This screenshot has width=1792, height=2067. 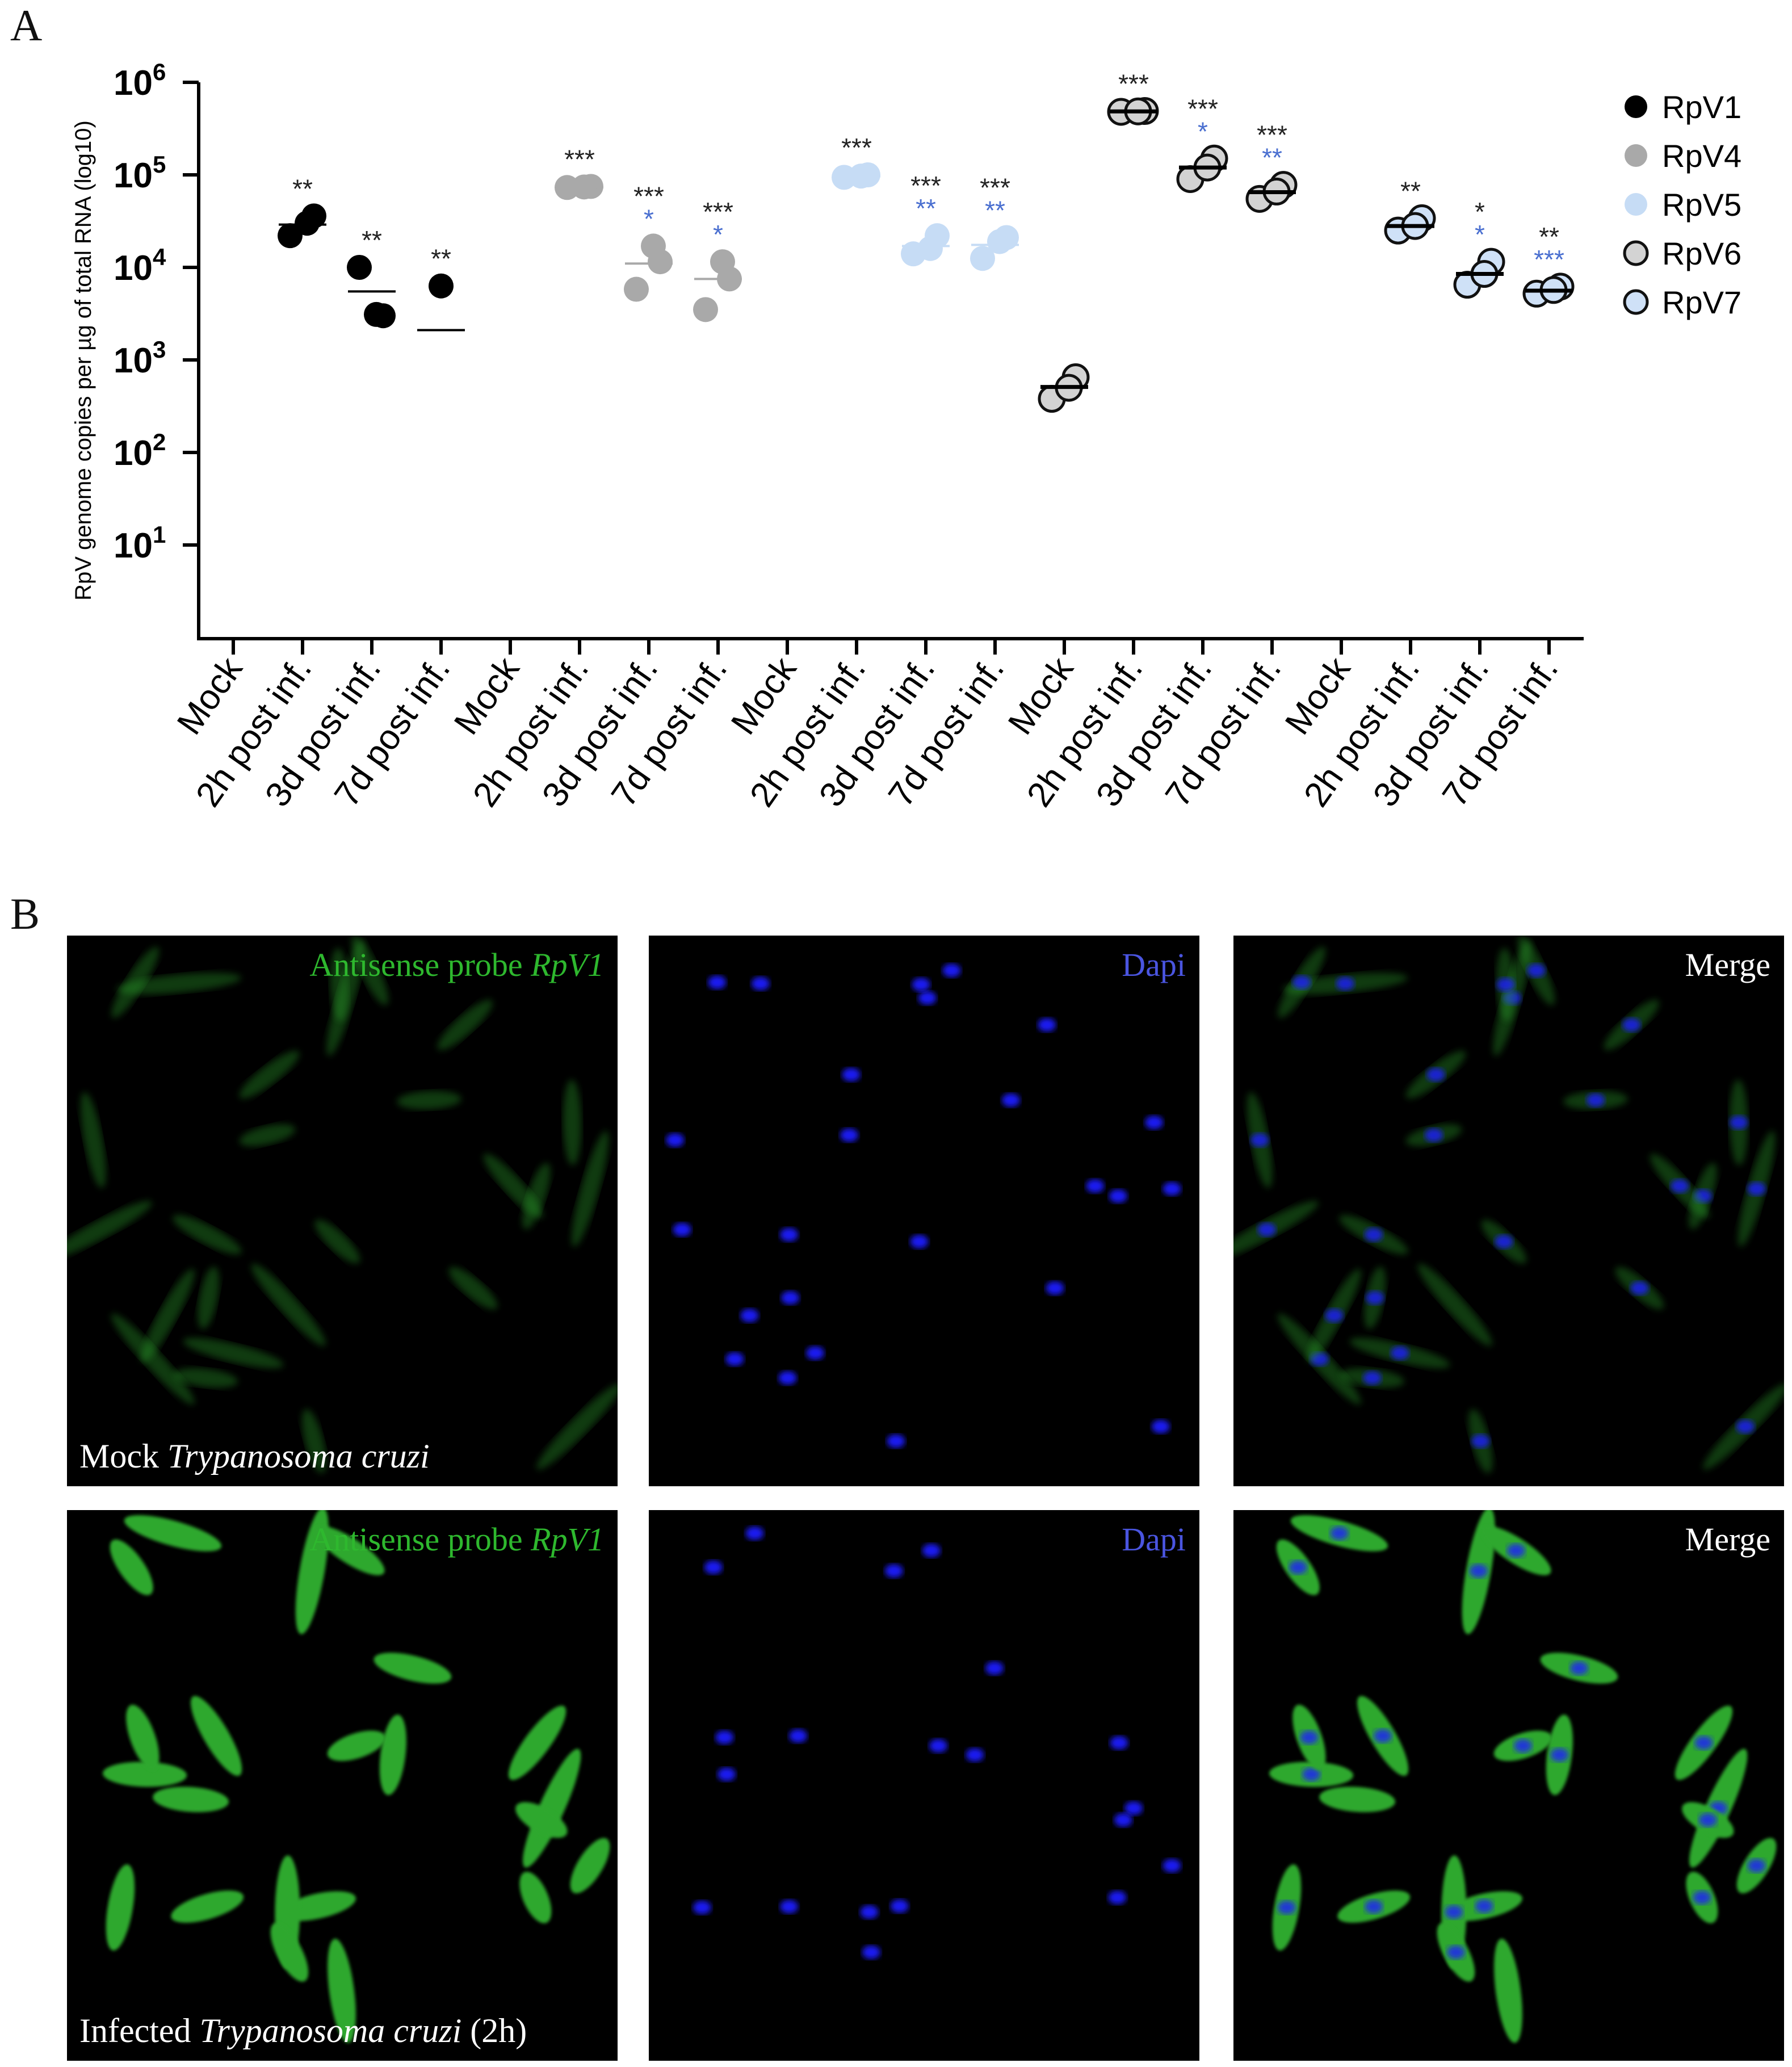 I want to click on sample-caption-species: Trypanosoma cruzi, so click(x=330, y=2030).